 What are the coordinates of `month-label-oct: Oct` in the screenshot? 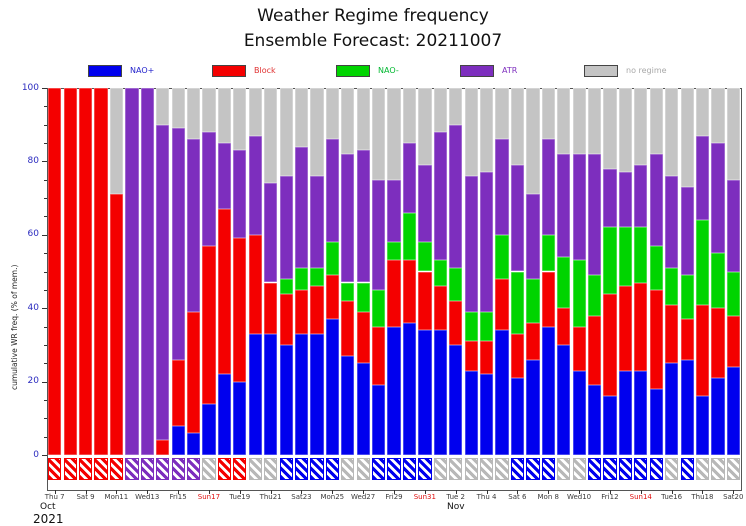 It's located at (48, 507).